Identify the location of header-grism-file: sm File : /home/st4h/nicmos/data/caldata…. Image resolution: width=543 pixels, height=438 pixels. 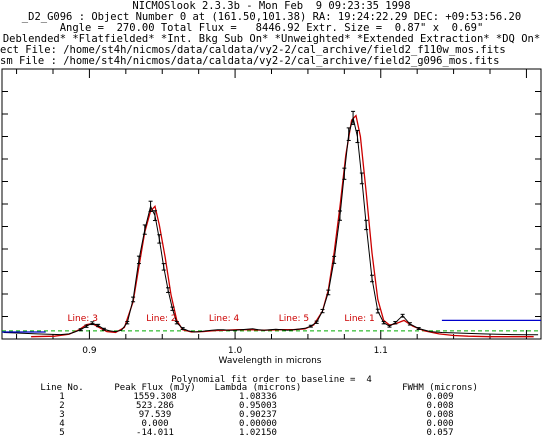
(250, 61).